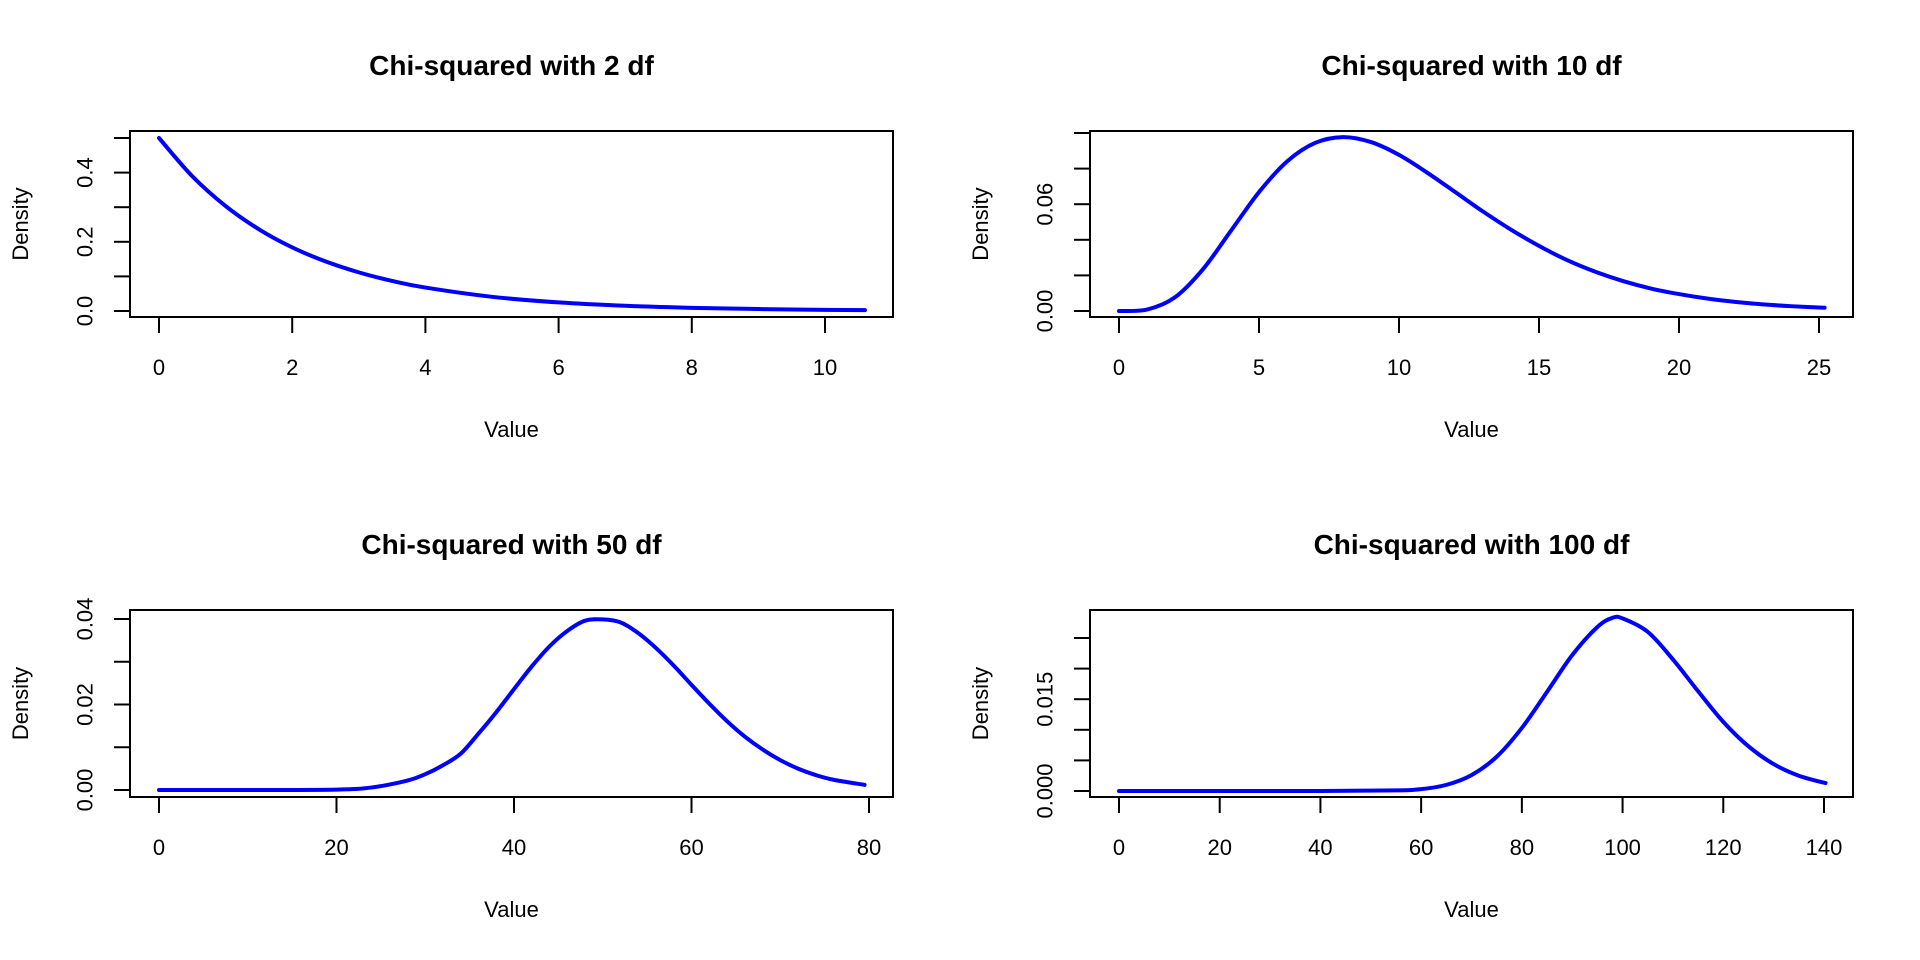 This screenshot has width=1920, height=960. What do you see at coordinates (425, 367) in the screenshot?
I see `x-tick-label: 4` at bounding box center [425, 367].